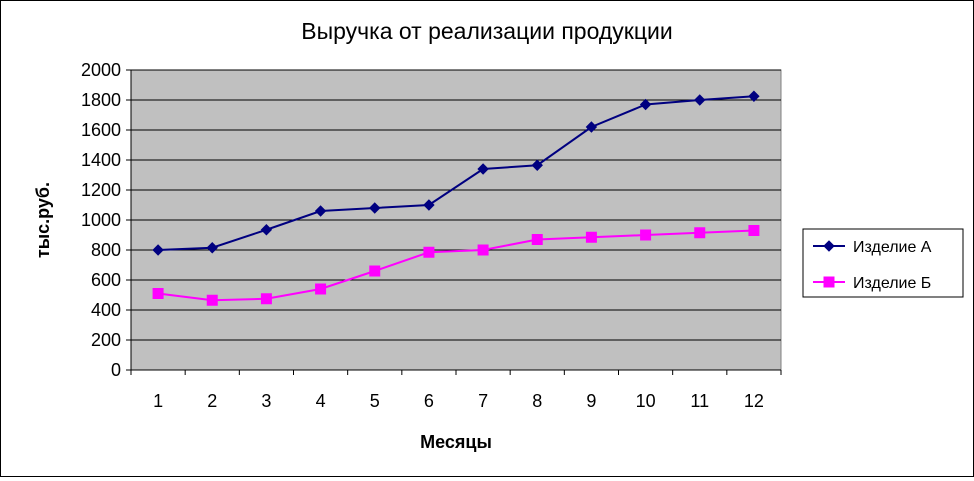 This screenshot has width=974, height=481. What do you see at coordinates (458, 401) in the screenshot?
I see `x-tick-labels: 1 2 3 4 5 6 7 8 9 10 11 12` at bounding box center [458, 401].